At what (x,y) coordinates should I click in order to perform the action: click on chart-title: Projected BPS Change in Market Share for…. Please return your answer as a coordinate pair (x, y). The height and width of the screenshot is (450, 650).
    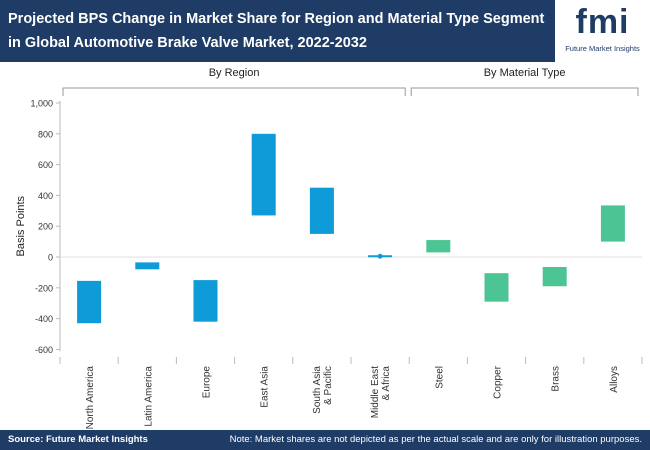
    Looking at the image, I should click on (276, 31).